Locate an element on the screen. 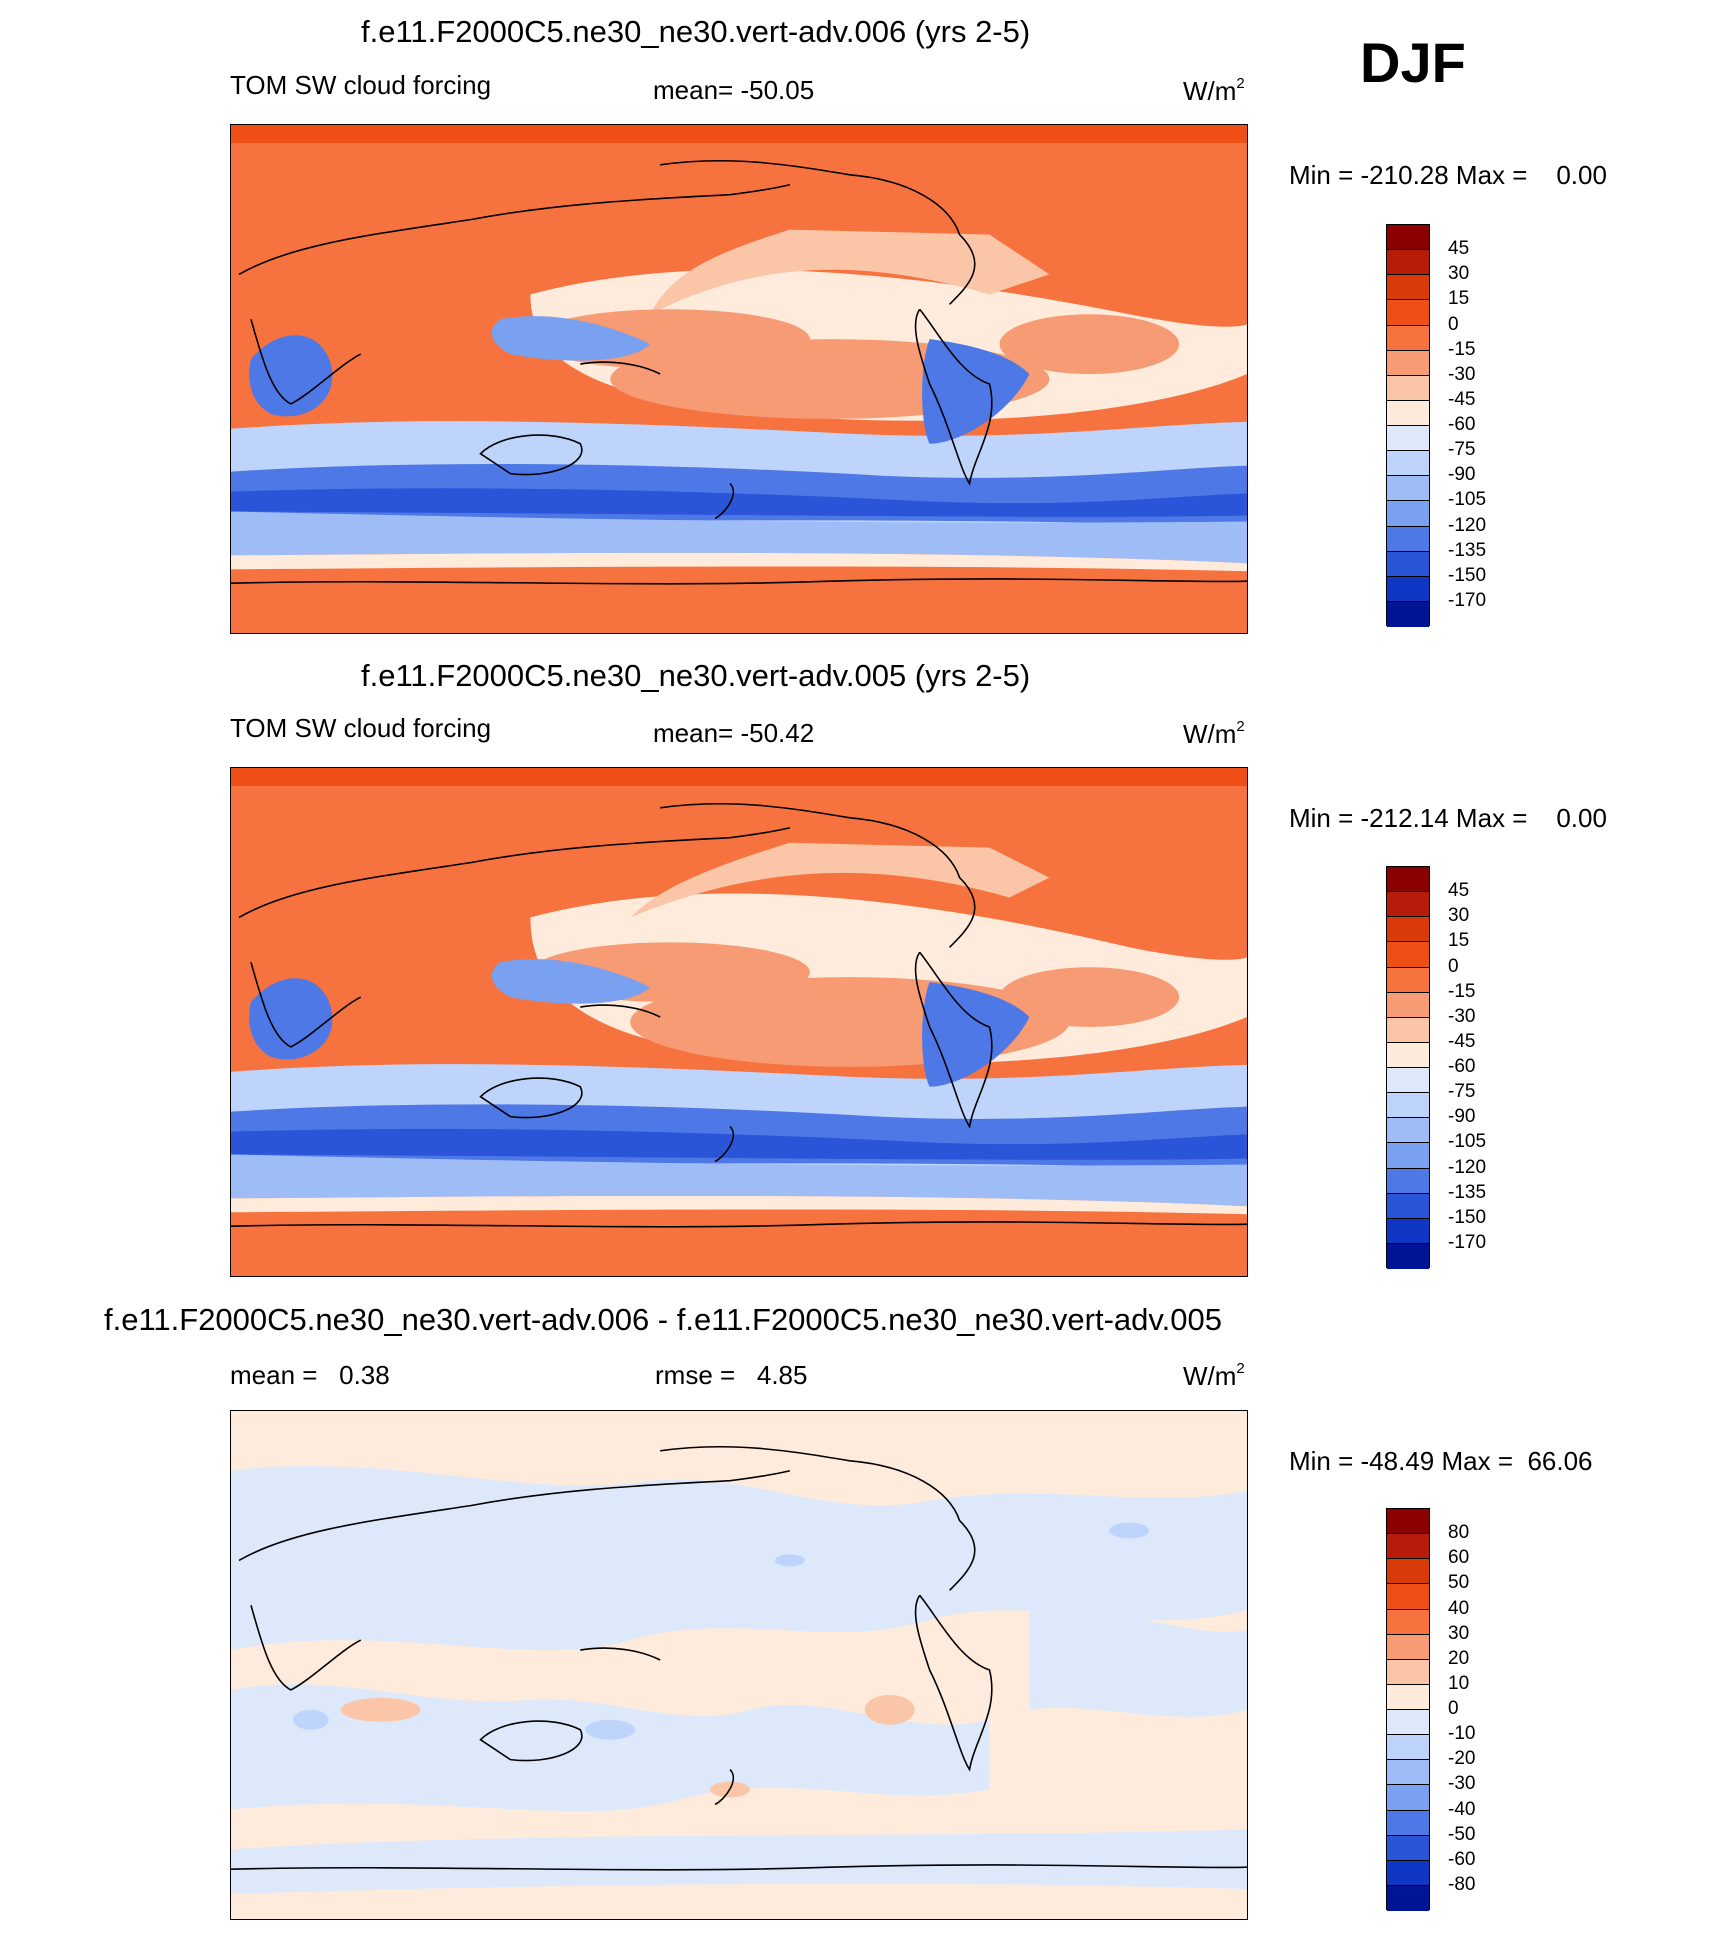 This screenshot has width=1710, height=1947. panel-1-colorbar is located at coordinates (1408, 425).